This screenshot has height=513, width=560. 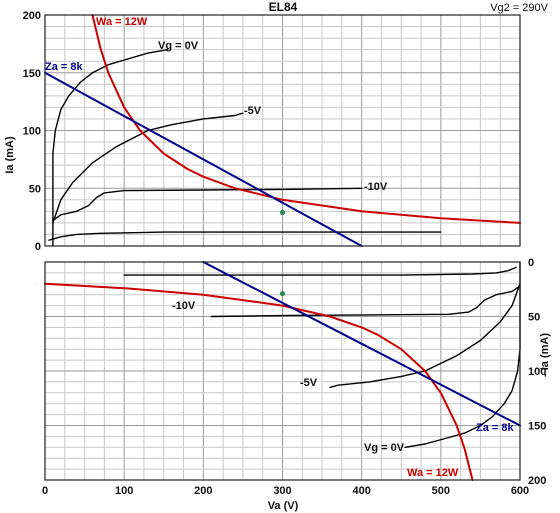 I want to click on bottom-label-za: Za = 8k, so click(x=495, y=428).